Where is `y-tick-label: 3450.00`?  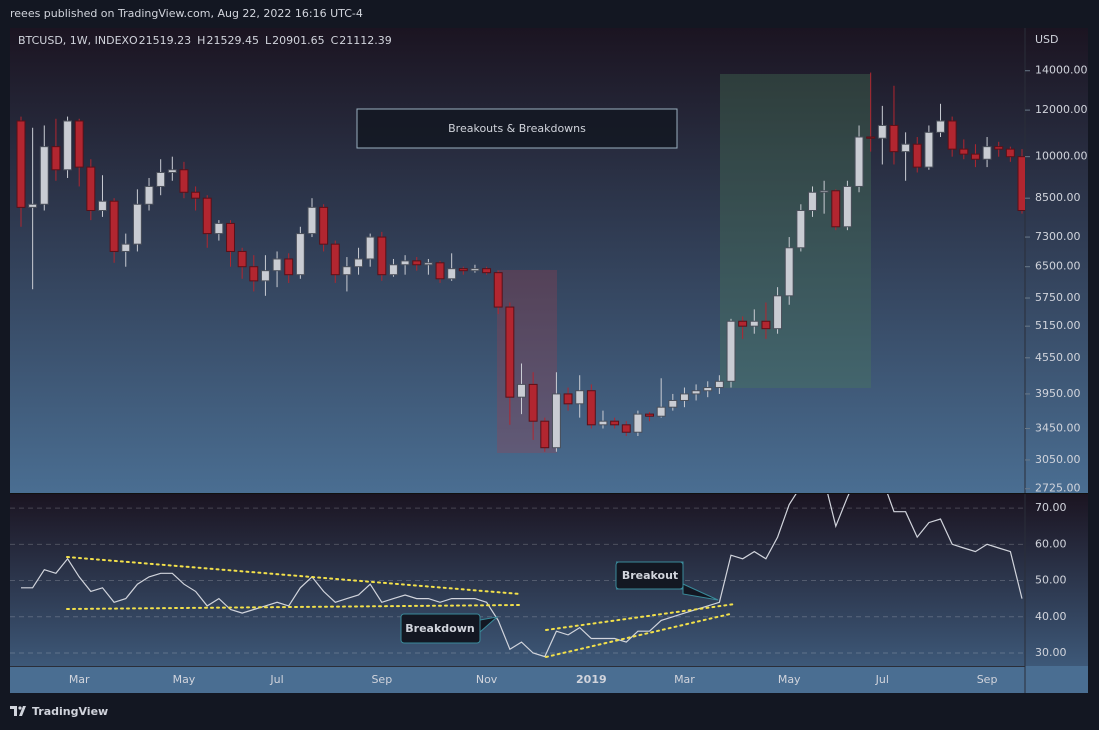 y-tick-label: 3450.00 is located at coordinates (1058, 427).